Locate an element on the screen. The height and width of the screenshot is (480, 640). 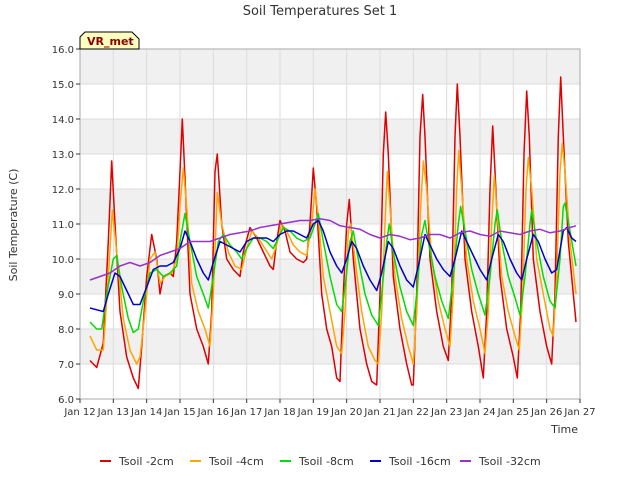
y-axis: 6.0 7.0 8.0 9.0 10.0 11.0 12.0 13.0 14.0 15.0 16.0 is located at coordinates (66, 225).